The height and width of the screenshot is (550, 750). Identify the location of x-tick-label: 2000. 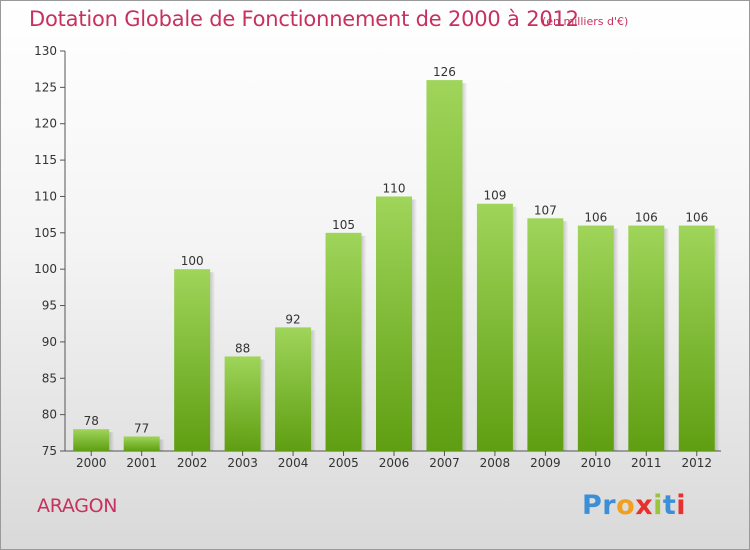
(91, 463).